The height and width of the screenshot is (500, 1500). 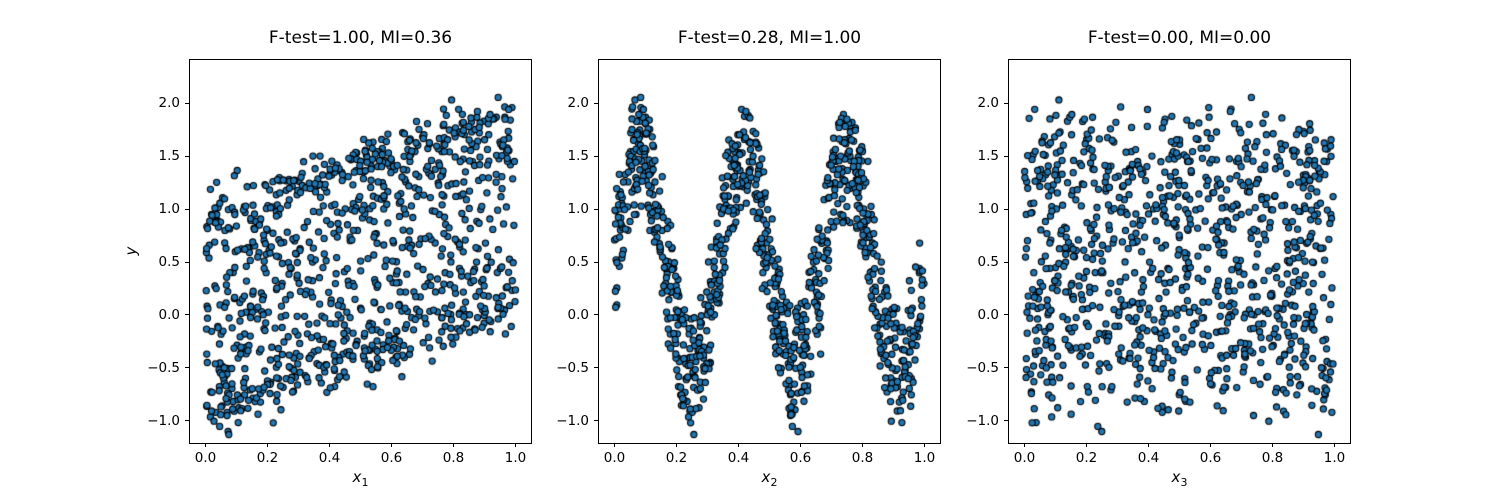 I want to click on plot-title: F-test=1.00, MI=0.36, so click(x=360, y=38).